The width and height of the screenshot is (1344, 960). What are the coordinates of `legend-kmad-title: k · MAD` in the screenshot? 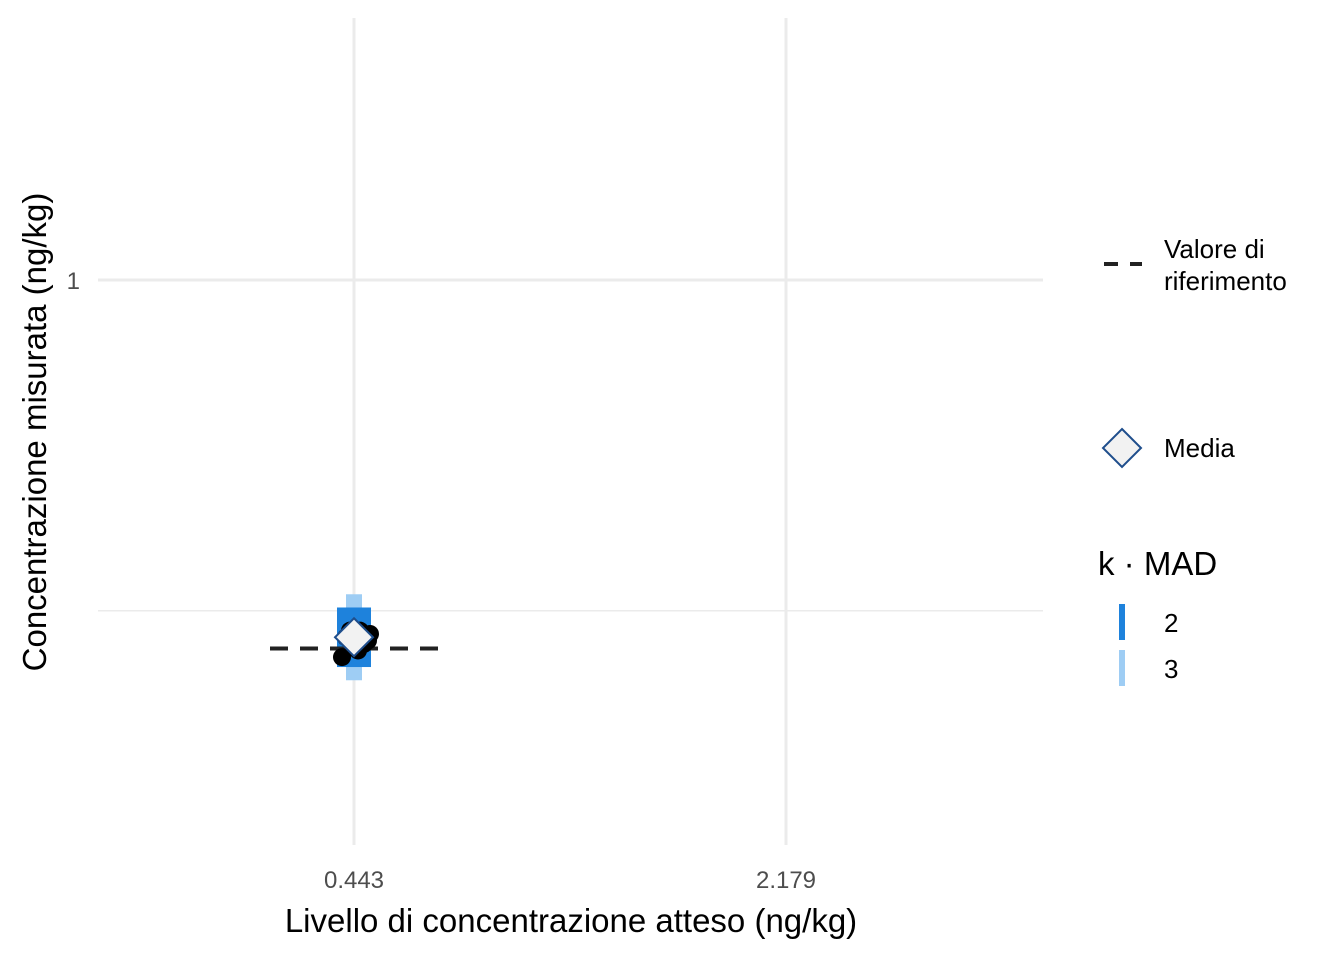 It's located at (1157, 563).